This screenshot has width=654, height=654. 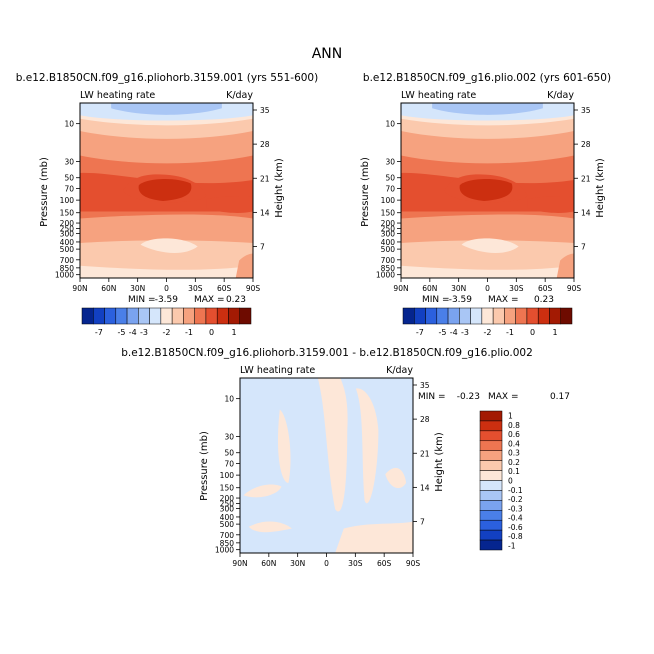 What do you see at coordinates (560, 397) in the screenshot?
I see `panel-3-max-value: 0.17` at bounding box center [560, 397].